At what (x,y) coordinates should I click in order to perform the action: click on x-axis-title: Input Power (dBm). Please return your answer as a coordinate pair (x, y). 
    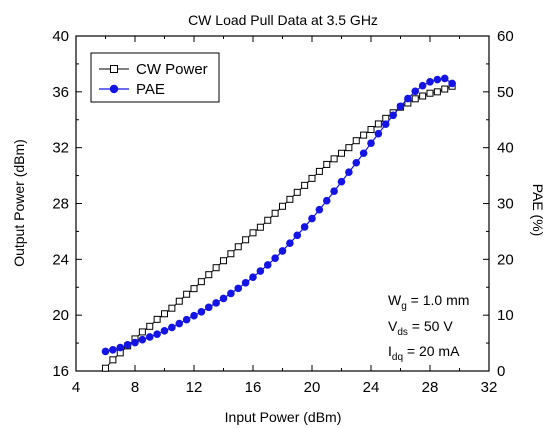
    Looking at the image, I should click on (283, 417).